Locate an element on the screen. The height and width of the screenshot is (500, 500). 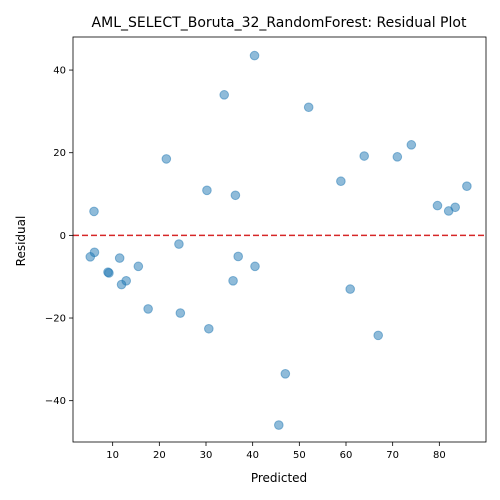
x-tick-label: 20 is located at coordinates (159, 455).